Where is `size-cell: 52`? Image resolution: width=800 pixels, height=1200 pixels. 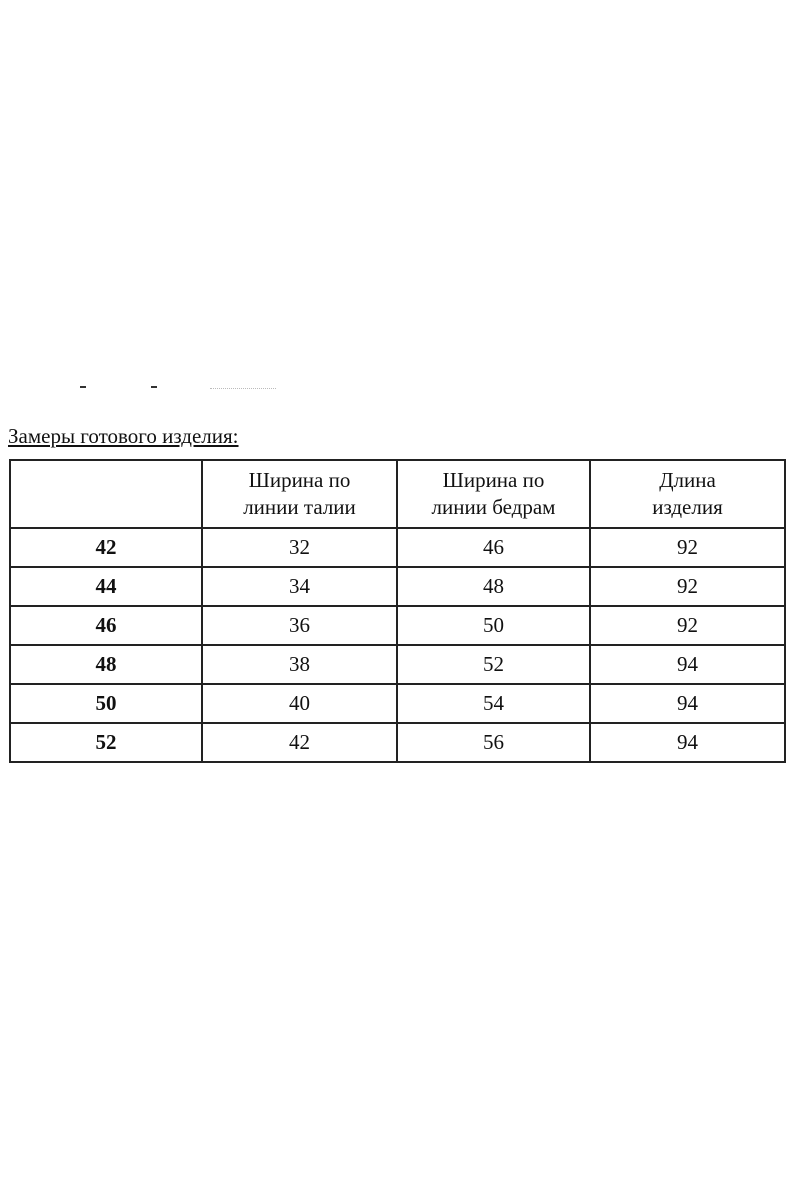 size-cell: 52 is located at coordinates (106, 742).